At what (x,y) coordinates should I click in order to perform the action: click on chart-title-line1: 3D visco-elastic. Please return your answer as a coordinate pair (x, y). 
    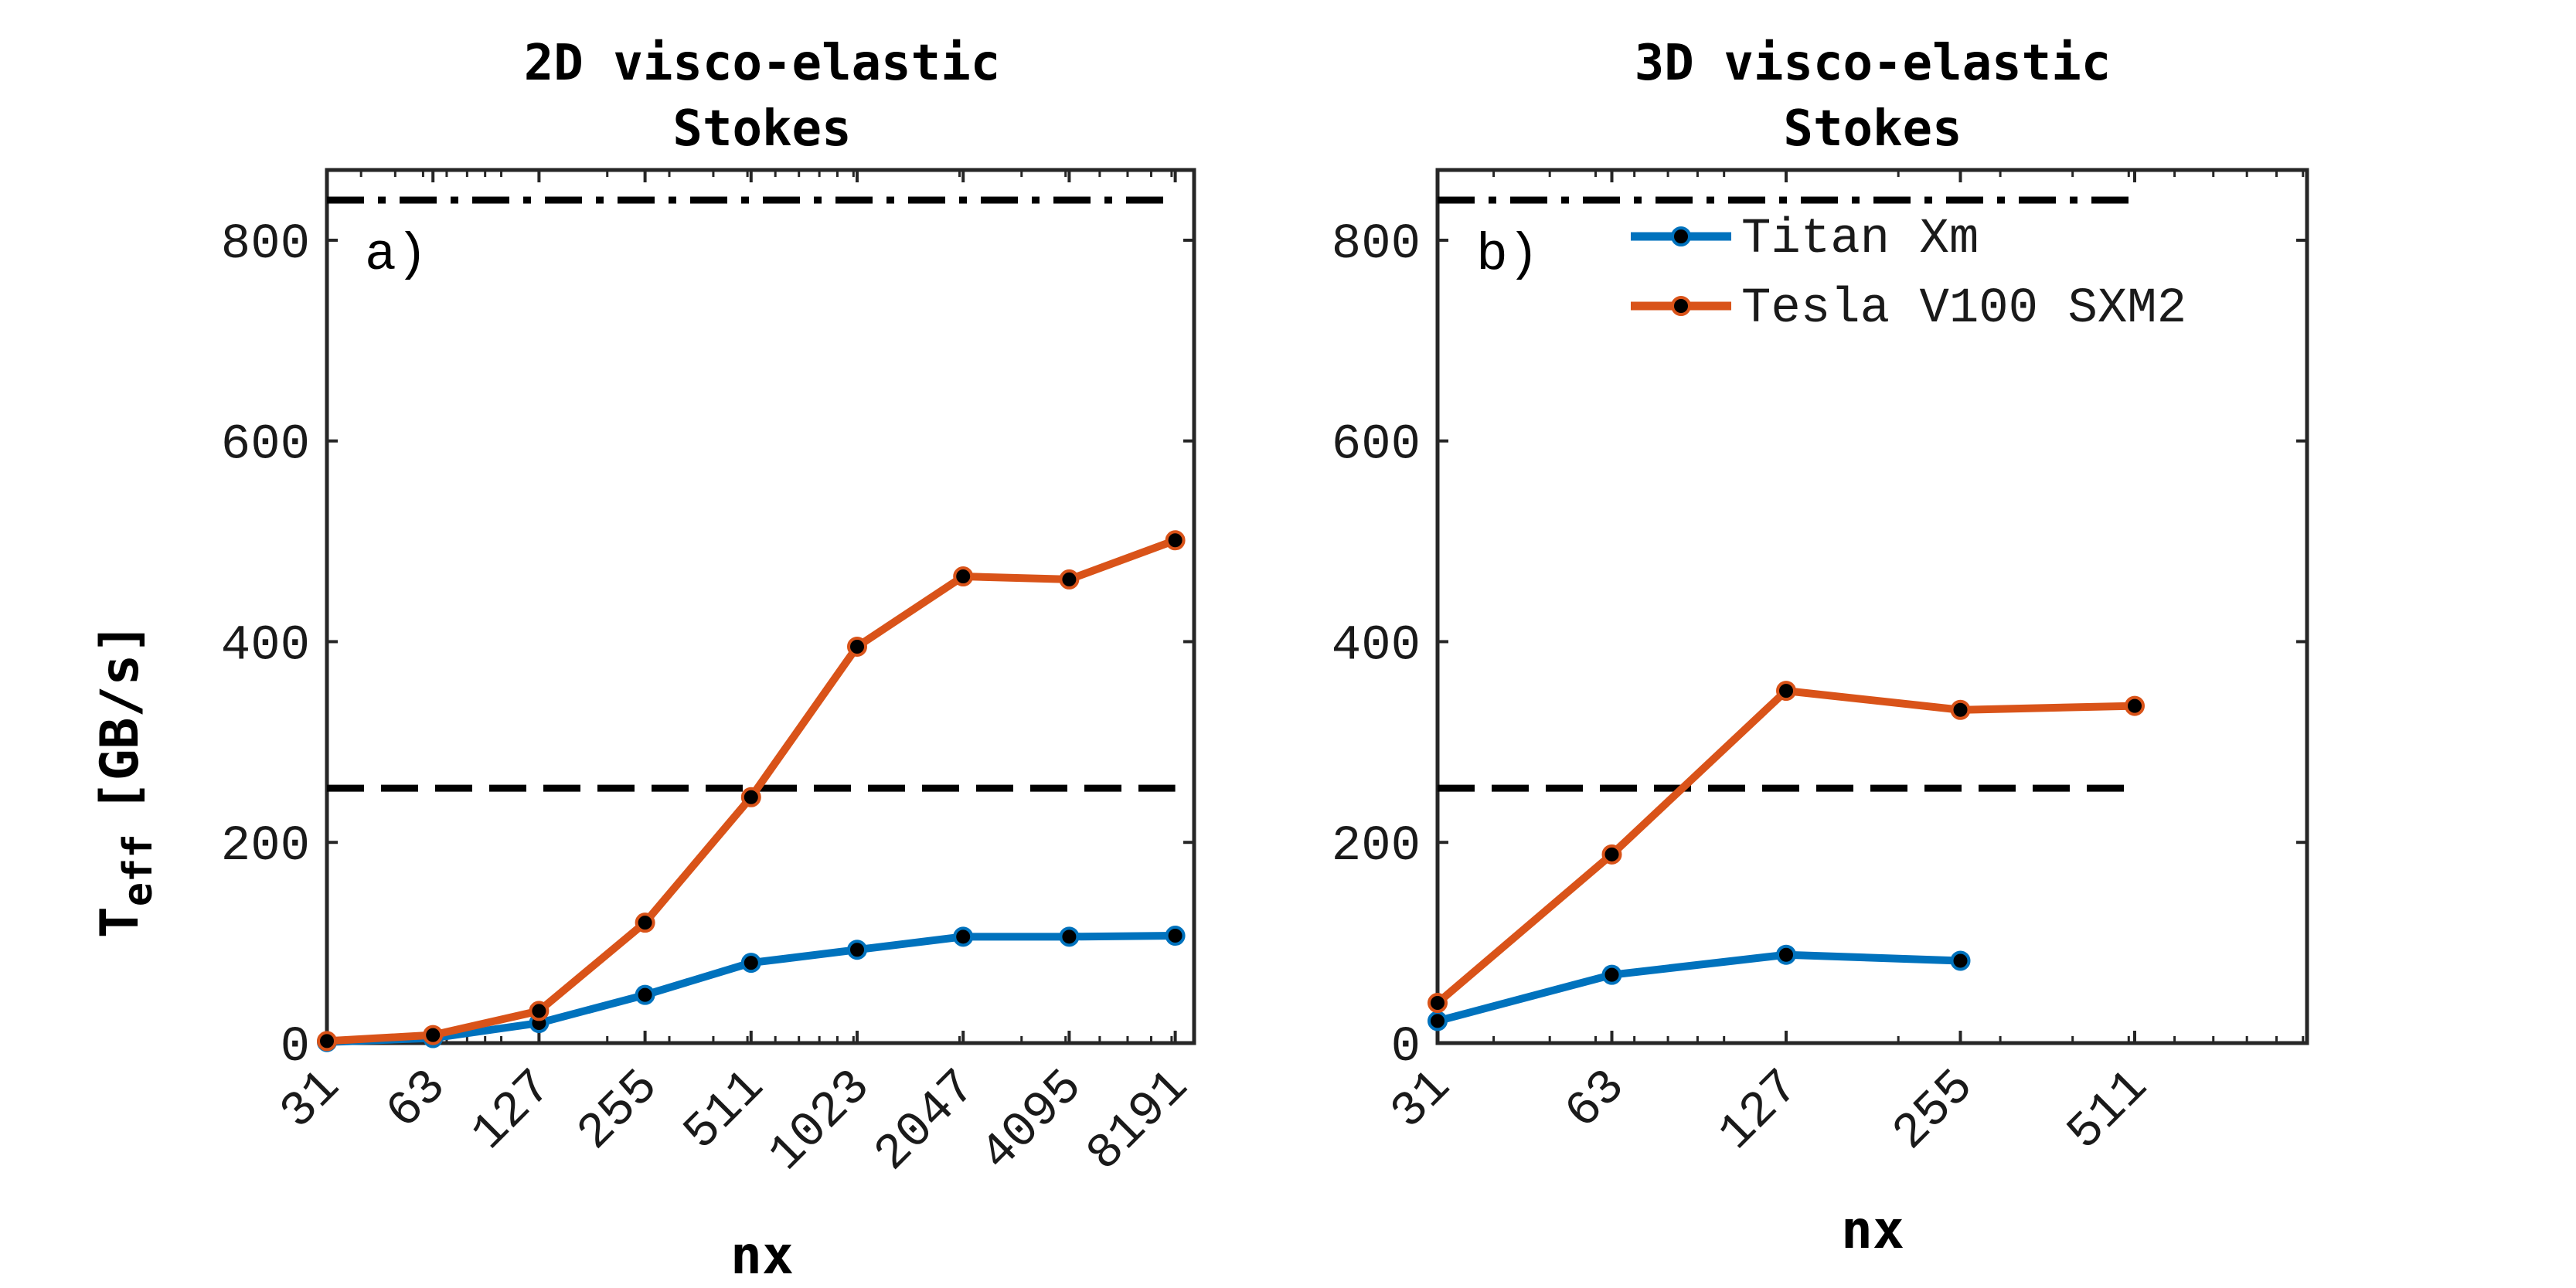
    Looking at the image, I should click on (1873, 63).